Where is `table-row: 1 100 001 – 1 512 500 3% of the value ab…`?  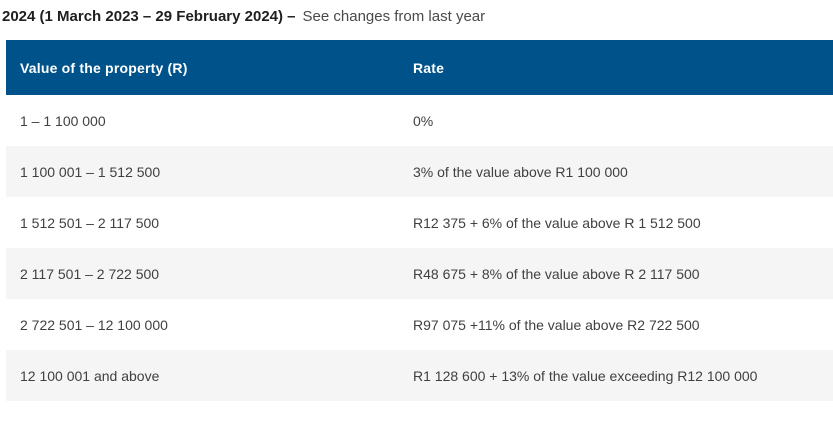
table-row: 1 100 001 – 1 512 500 3% of the value ab… is located at coordinates (419, 171).